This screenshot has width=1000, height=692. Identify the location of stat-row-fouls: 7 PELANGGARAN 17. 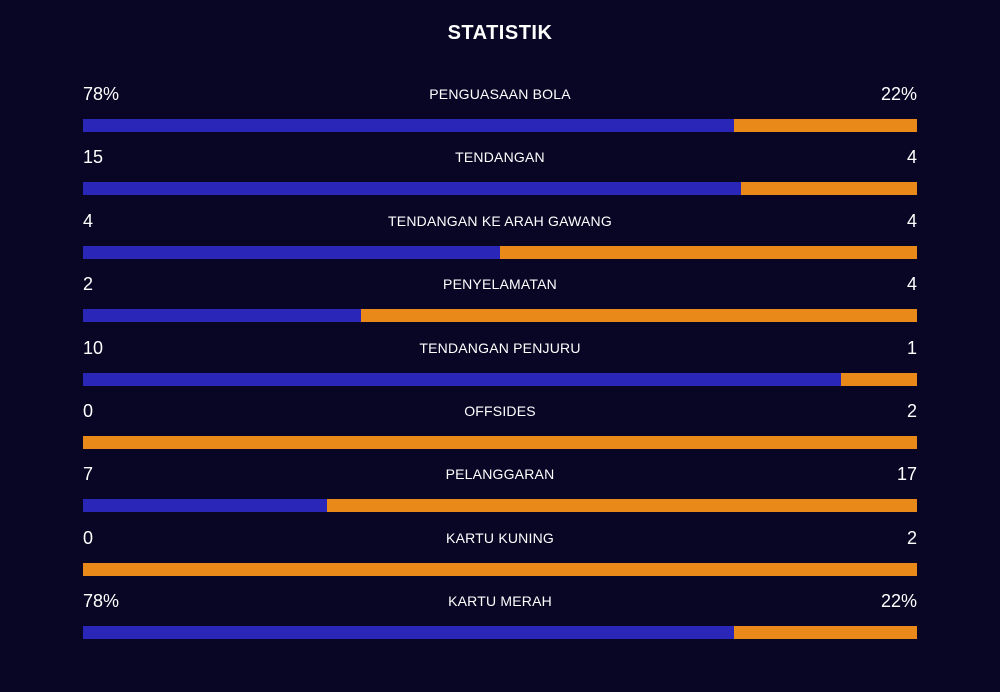
(500, 493).